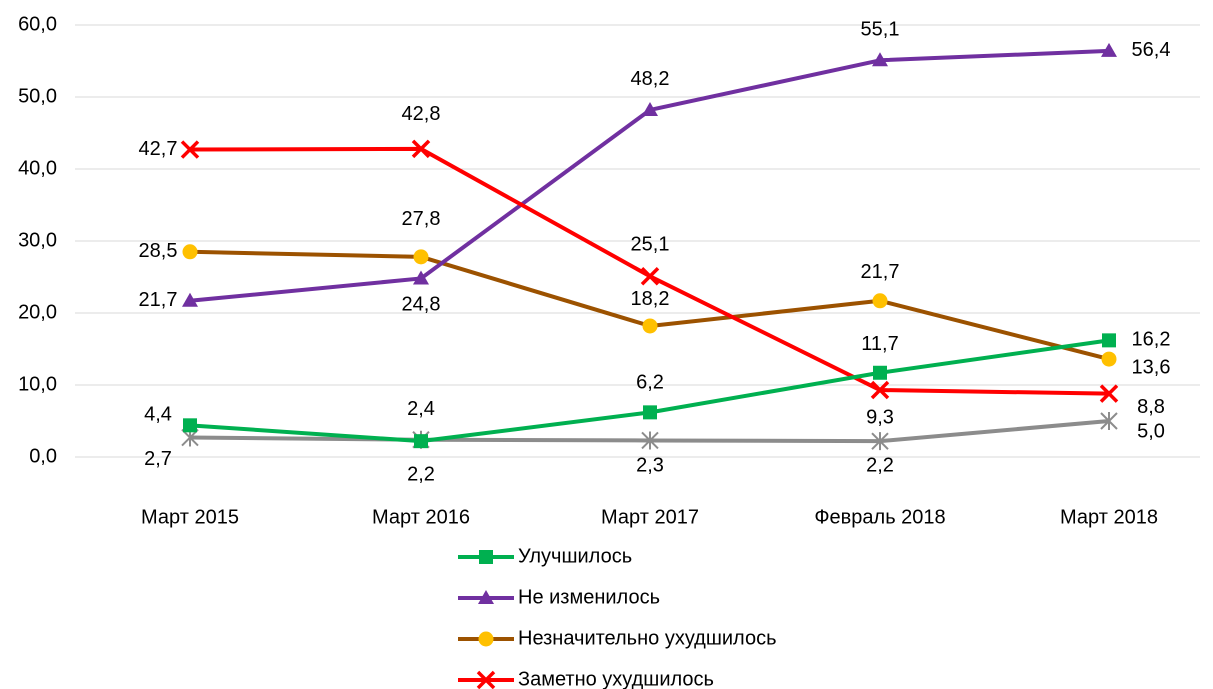 The height and width of the screenshot is (689, 1213). What do you see at coordinates (37, 384) in the screenshot?
I see `y-tick-label: 10,0` at bounding box center [37, 384].